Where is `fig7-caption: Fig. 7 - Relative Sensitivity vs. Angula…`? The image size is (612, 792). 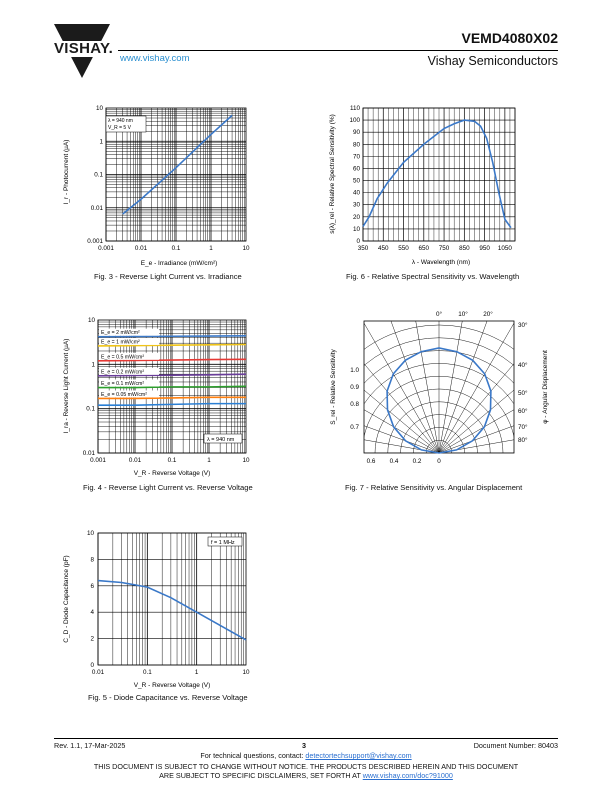 fig7-caption: Fig. 7 - Relative Sensitivity vs. Angula… is located at coordinates (434, 487).